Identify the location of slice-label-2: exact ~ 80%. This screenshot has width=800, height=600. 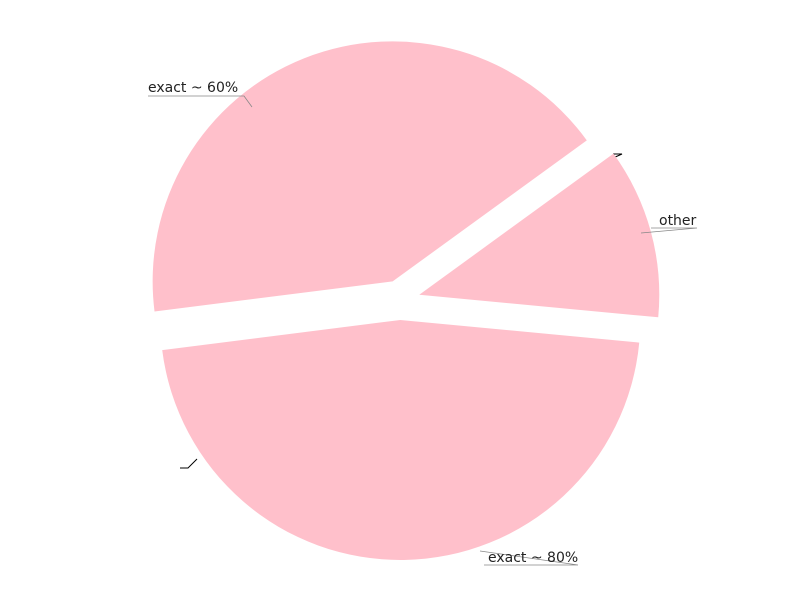
(533, 558).